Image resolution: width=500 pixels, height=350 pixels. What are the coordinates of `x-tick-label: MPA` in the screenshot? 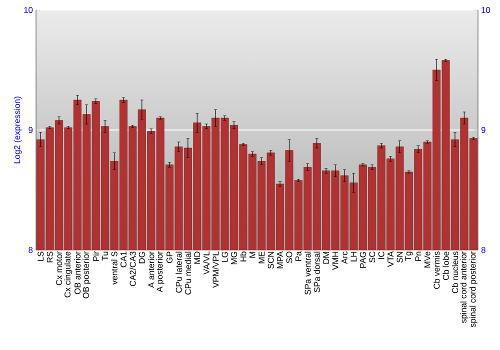 It's located at (280, 259).